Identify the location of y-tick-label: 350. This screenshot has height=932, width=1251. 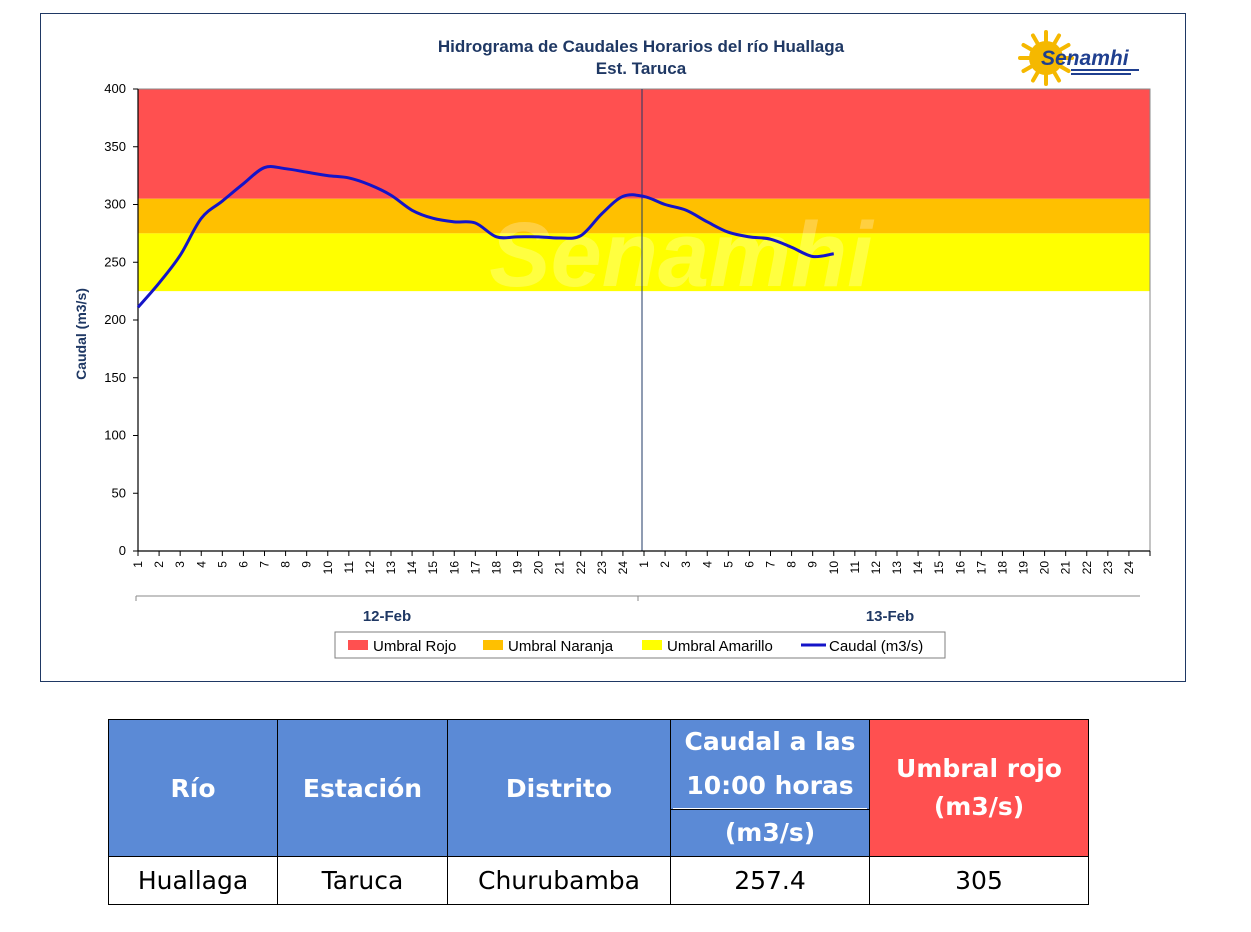
(115, 146).